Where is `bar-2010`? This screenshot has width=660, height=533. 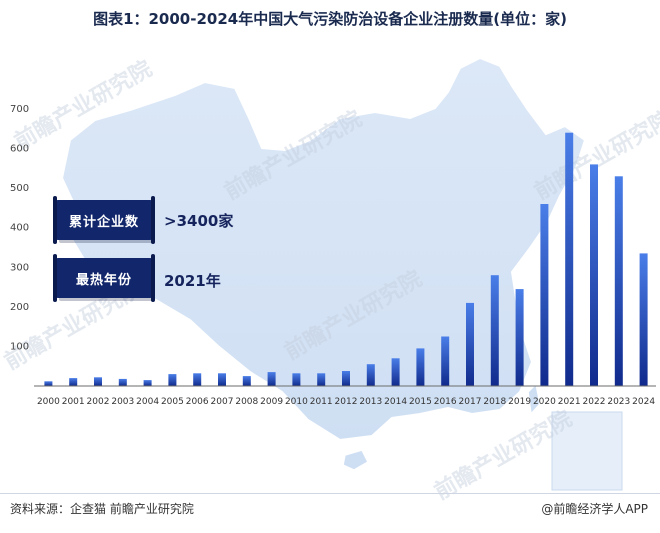 bar-2010 is located at coordinates (296, 379).